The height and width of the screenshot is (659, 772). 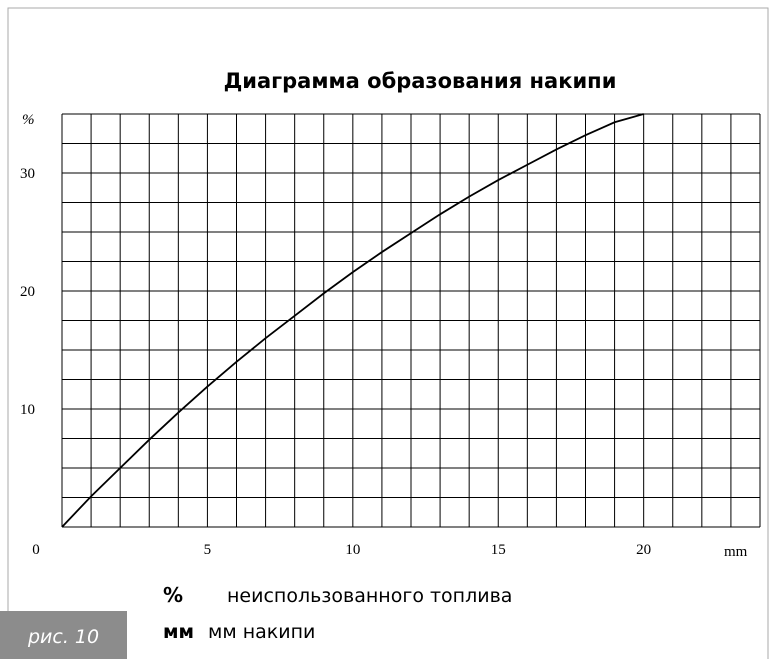 What do you see at coordinates (36, 550) in the screenshot?
I see `x-tick-label: 0` at bounding box center [36, 550].